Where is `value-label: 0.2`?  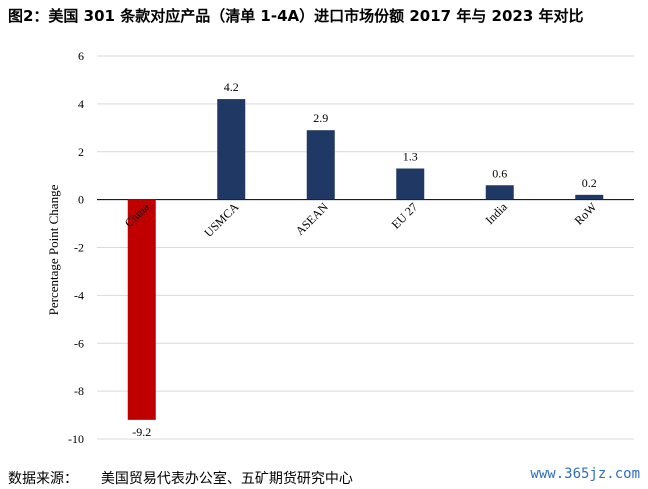 value-label: 0.2 is located at coordinates (589, 183).